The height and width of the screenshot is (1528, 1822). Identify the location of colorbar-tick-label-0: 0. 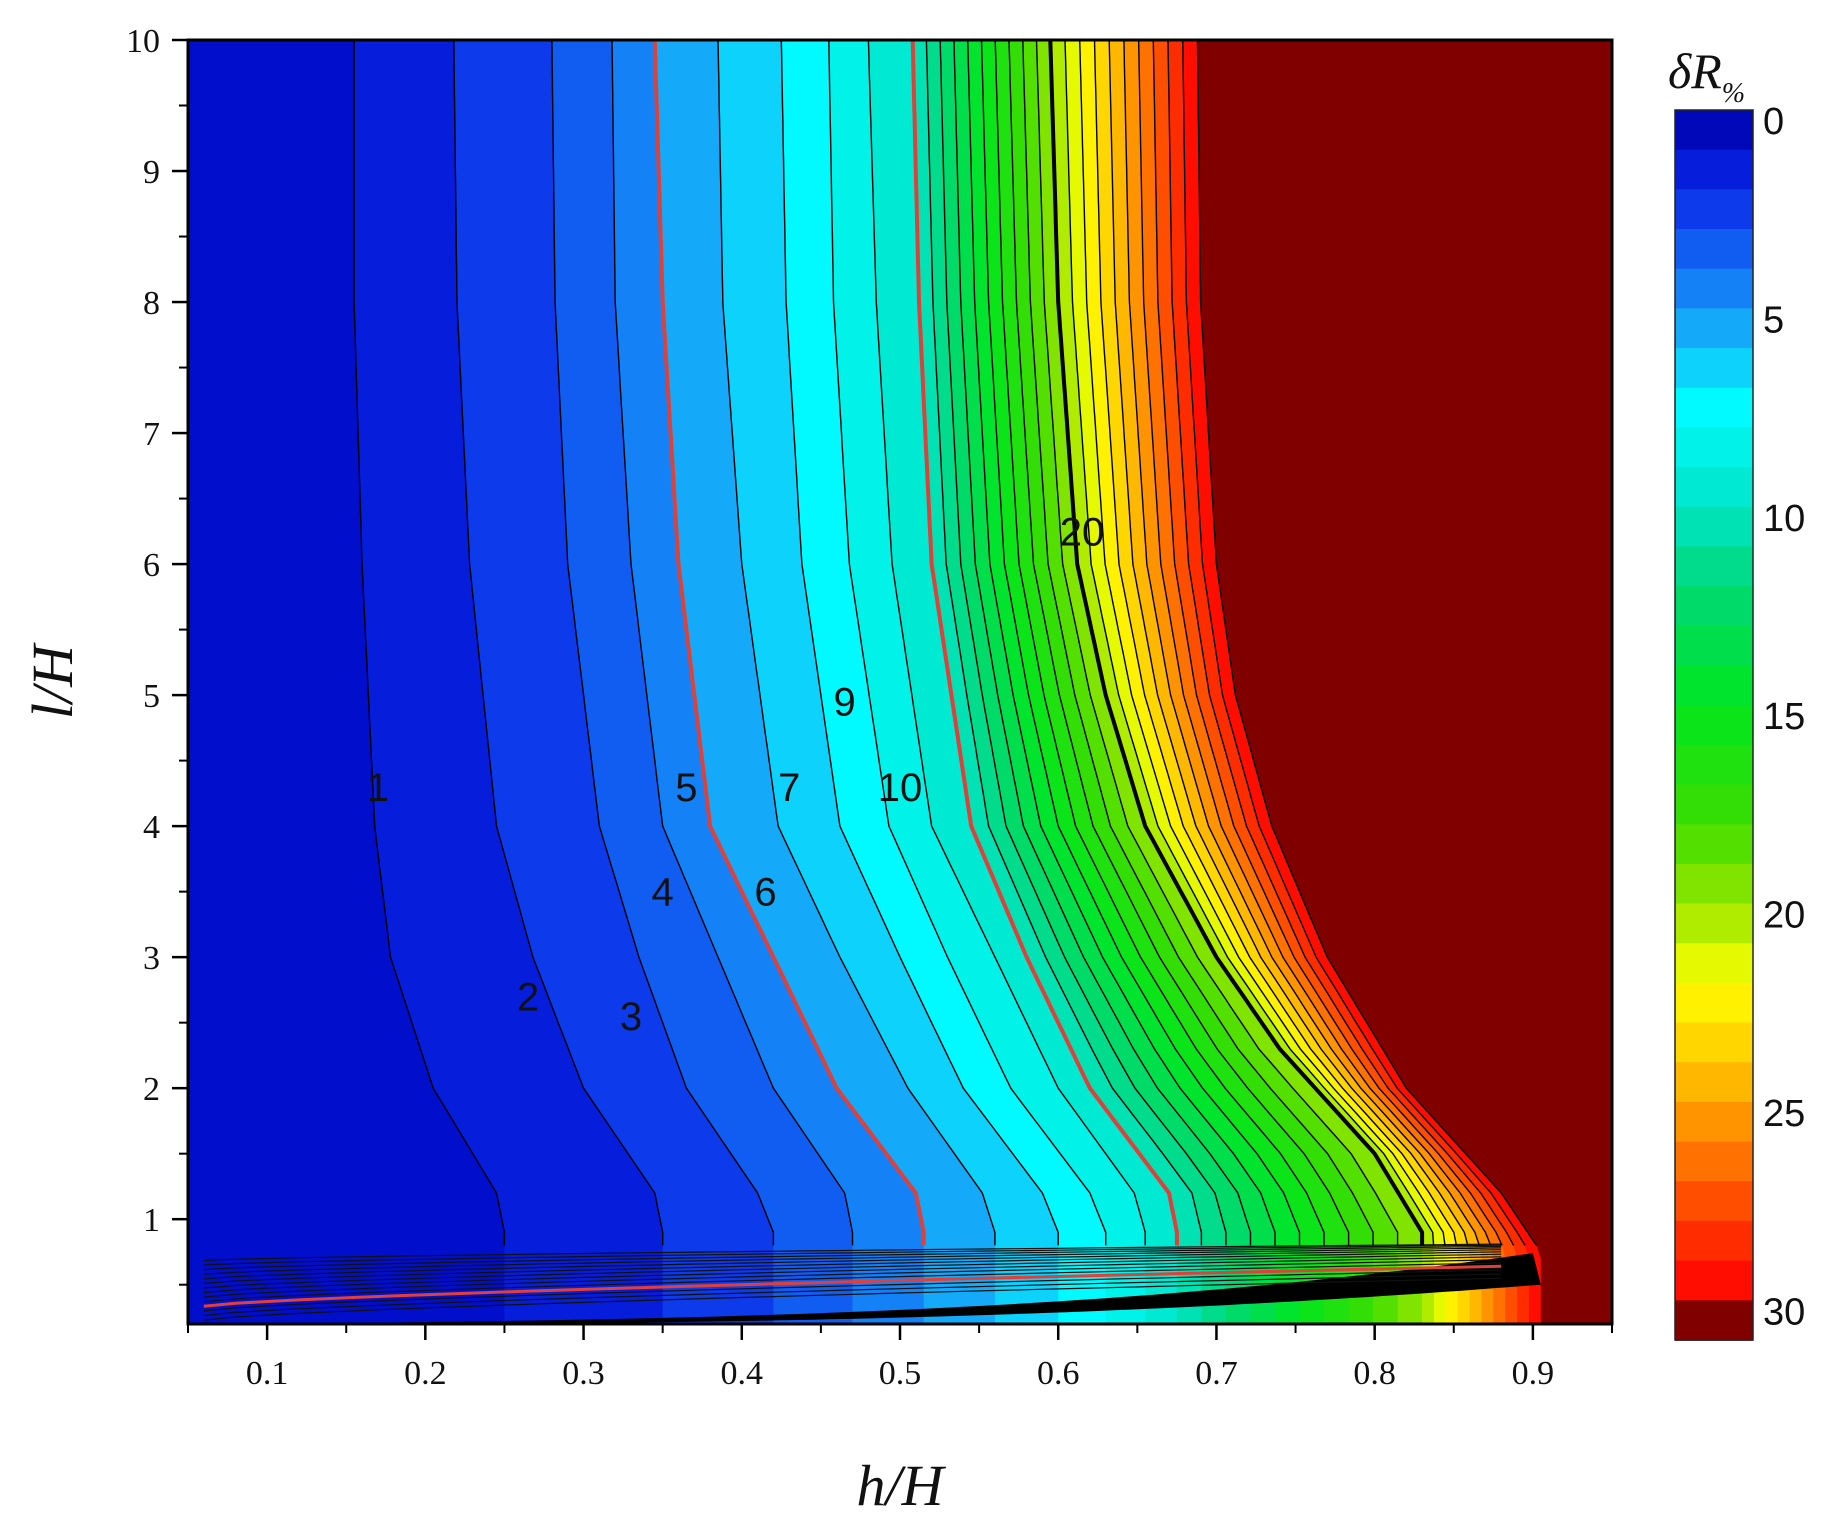
(1773, 122).